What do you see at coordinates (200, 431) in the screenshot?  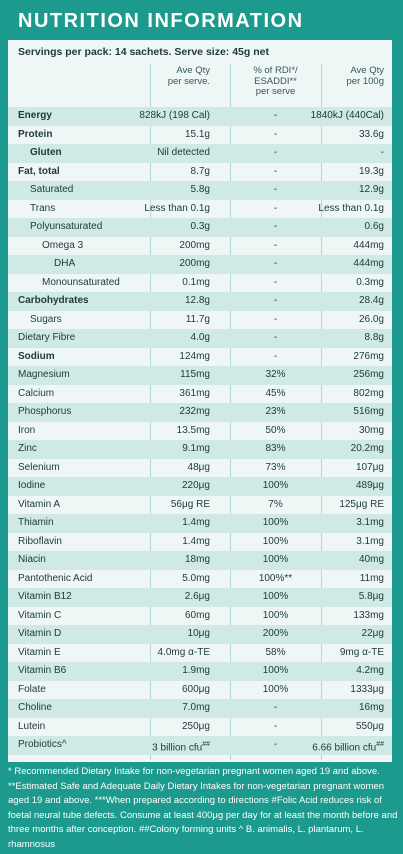 I see `nutrient-row: Iron 13.5mg 50% 30mg` at bounding box center [200, 431].